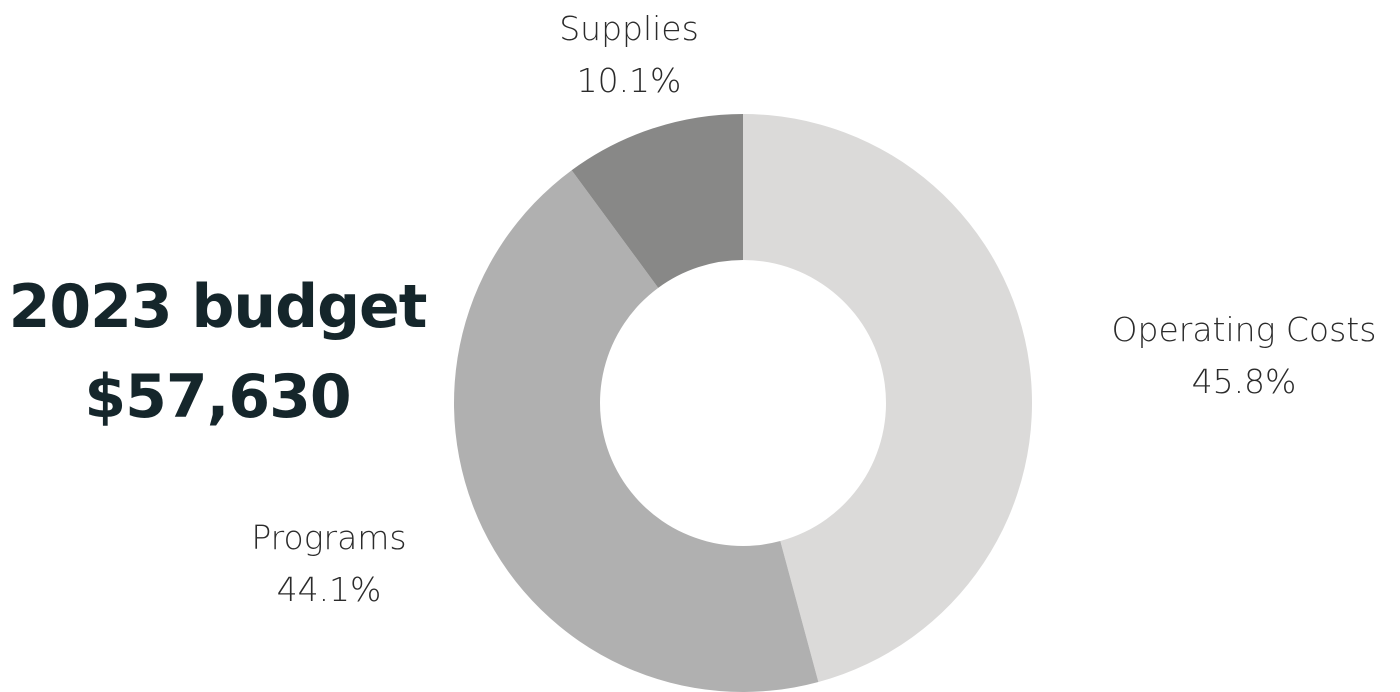 The image size is (1400, 692). What do you see at coordinates (657, 201) in the screenshot?
I see `slice-supplies` at bounding box center [657, 201].